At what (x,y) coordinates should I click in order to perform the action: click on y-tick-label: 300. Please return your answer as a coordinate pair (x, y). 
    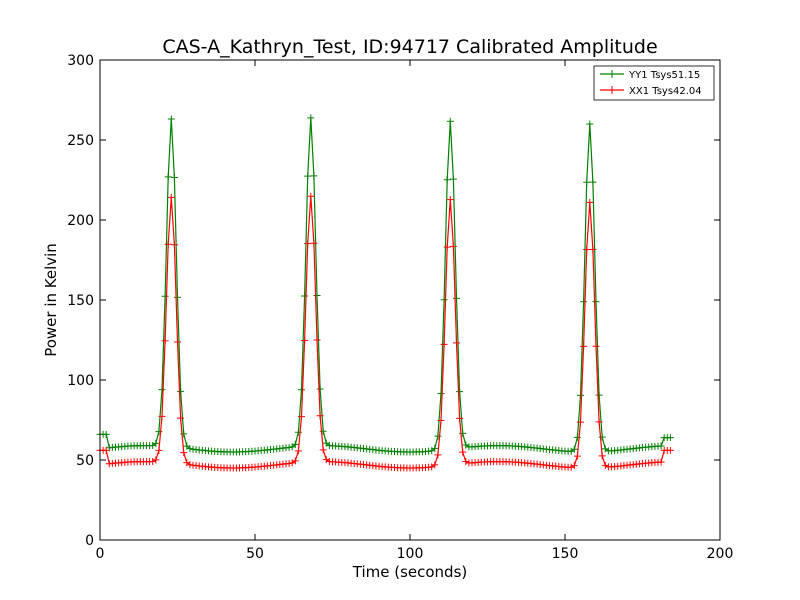
    Looking at the image, I should click on (80, 61).